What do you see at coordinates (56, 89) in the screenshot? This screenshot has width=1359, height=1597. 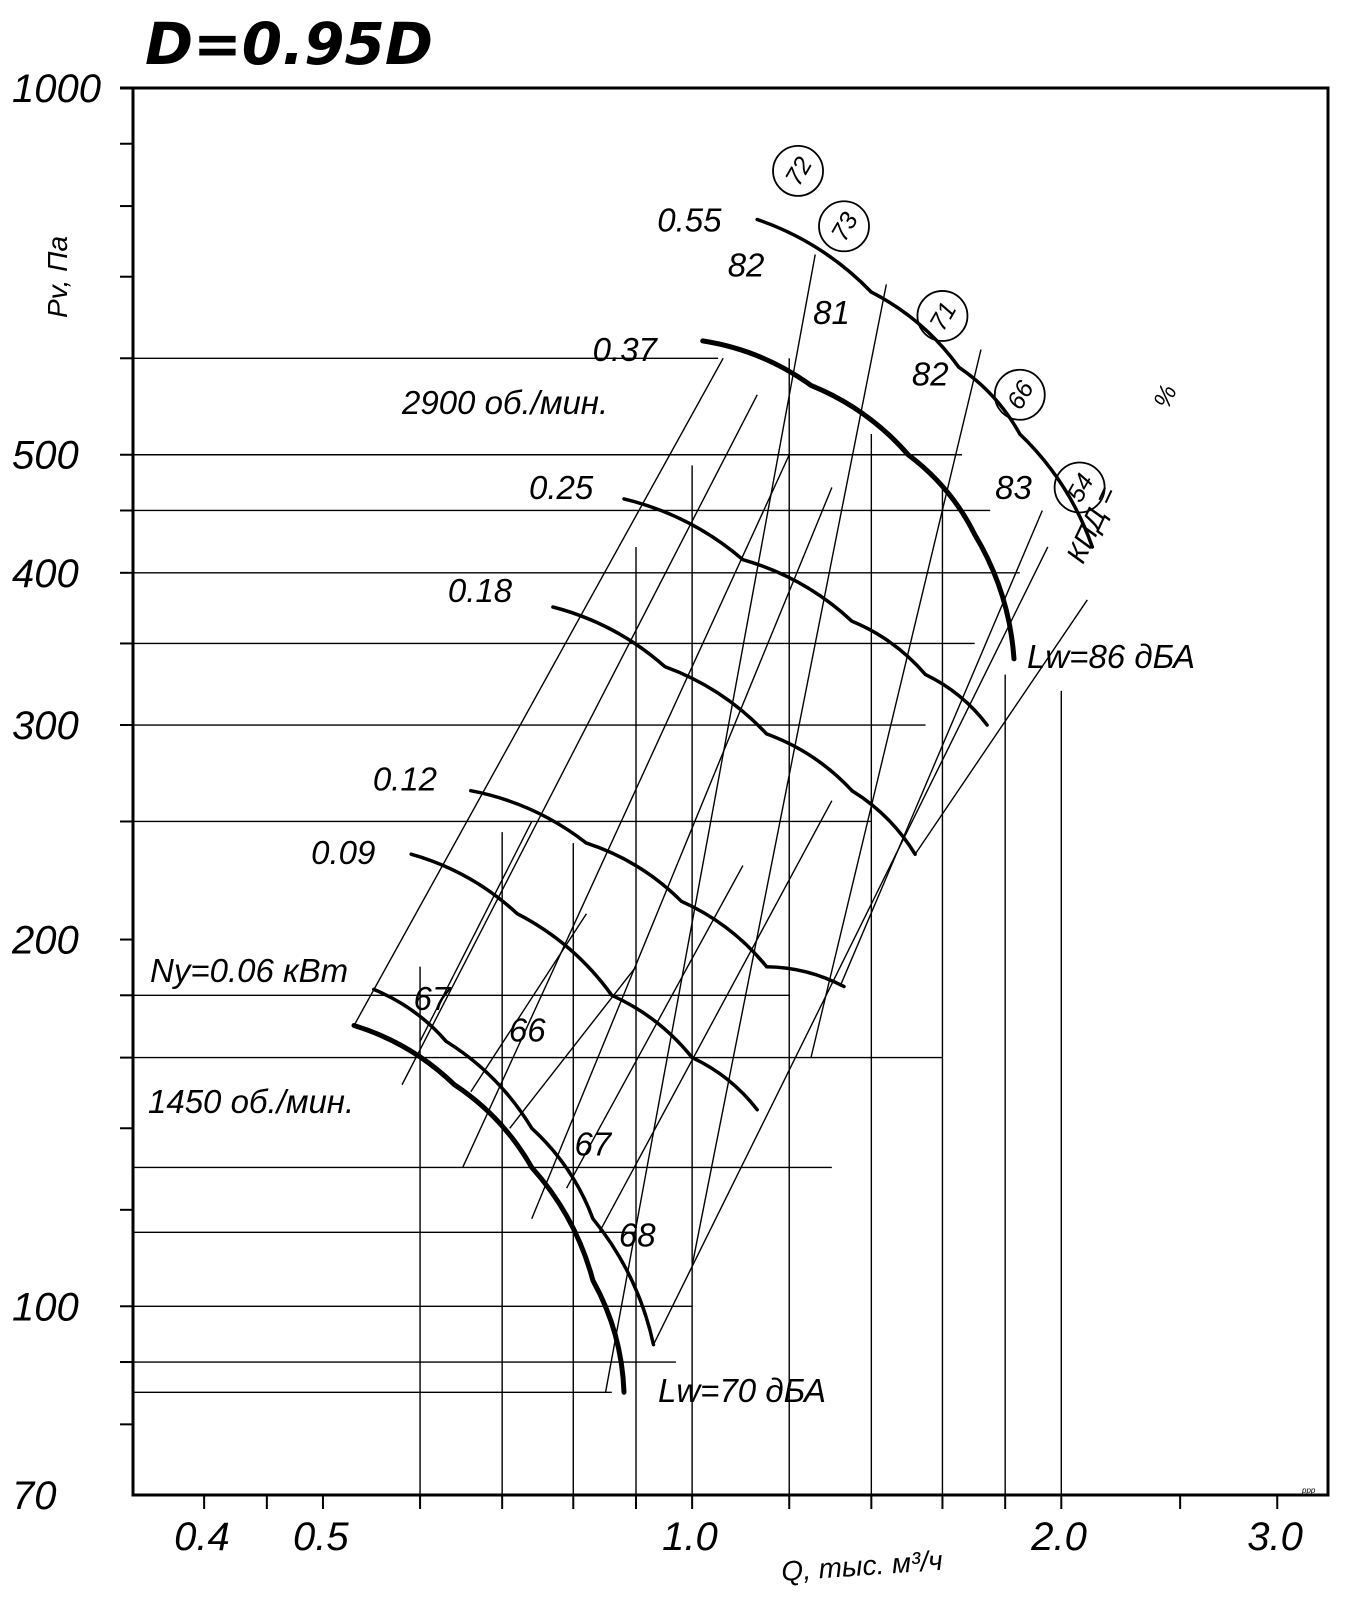 I see `y-tick-label: 1000` at bounding box center [56, 89].